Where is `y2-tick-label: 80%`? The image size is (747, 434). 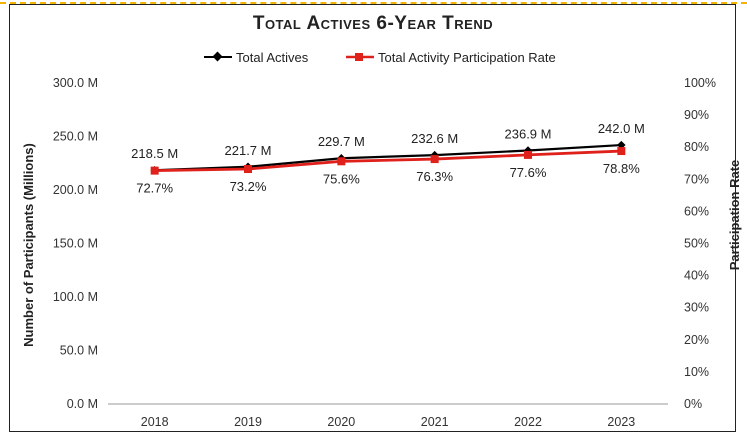 y2-tick-label: 80% is located at coordinates (696, 147).